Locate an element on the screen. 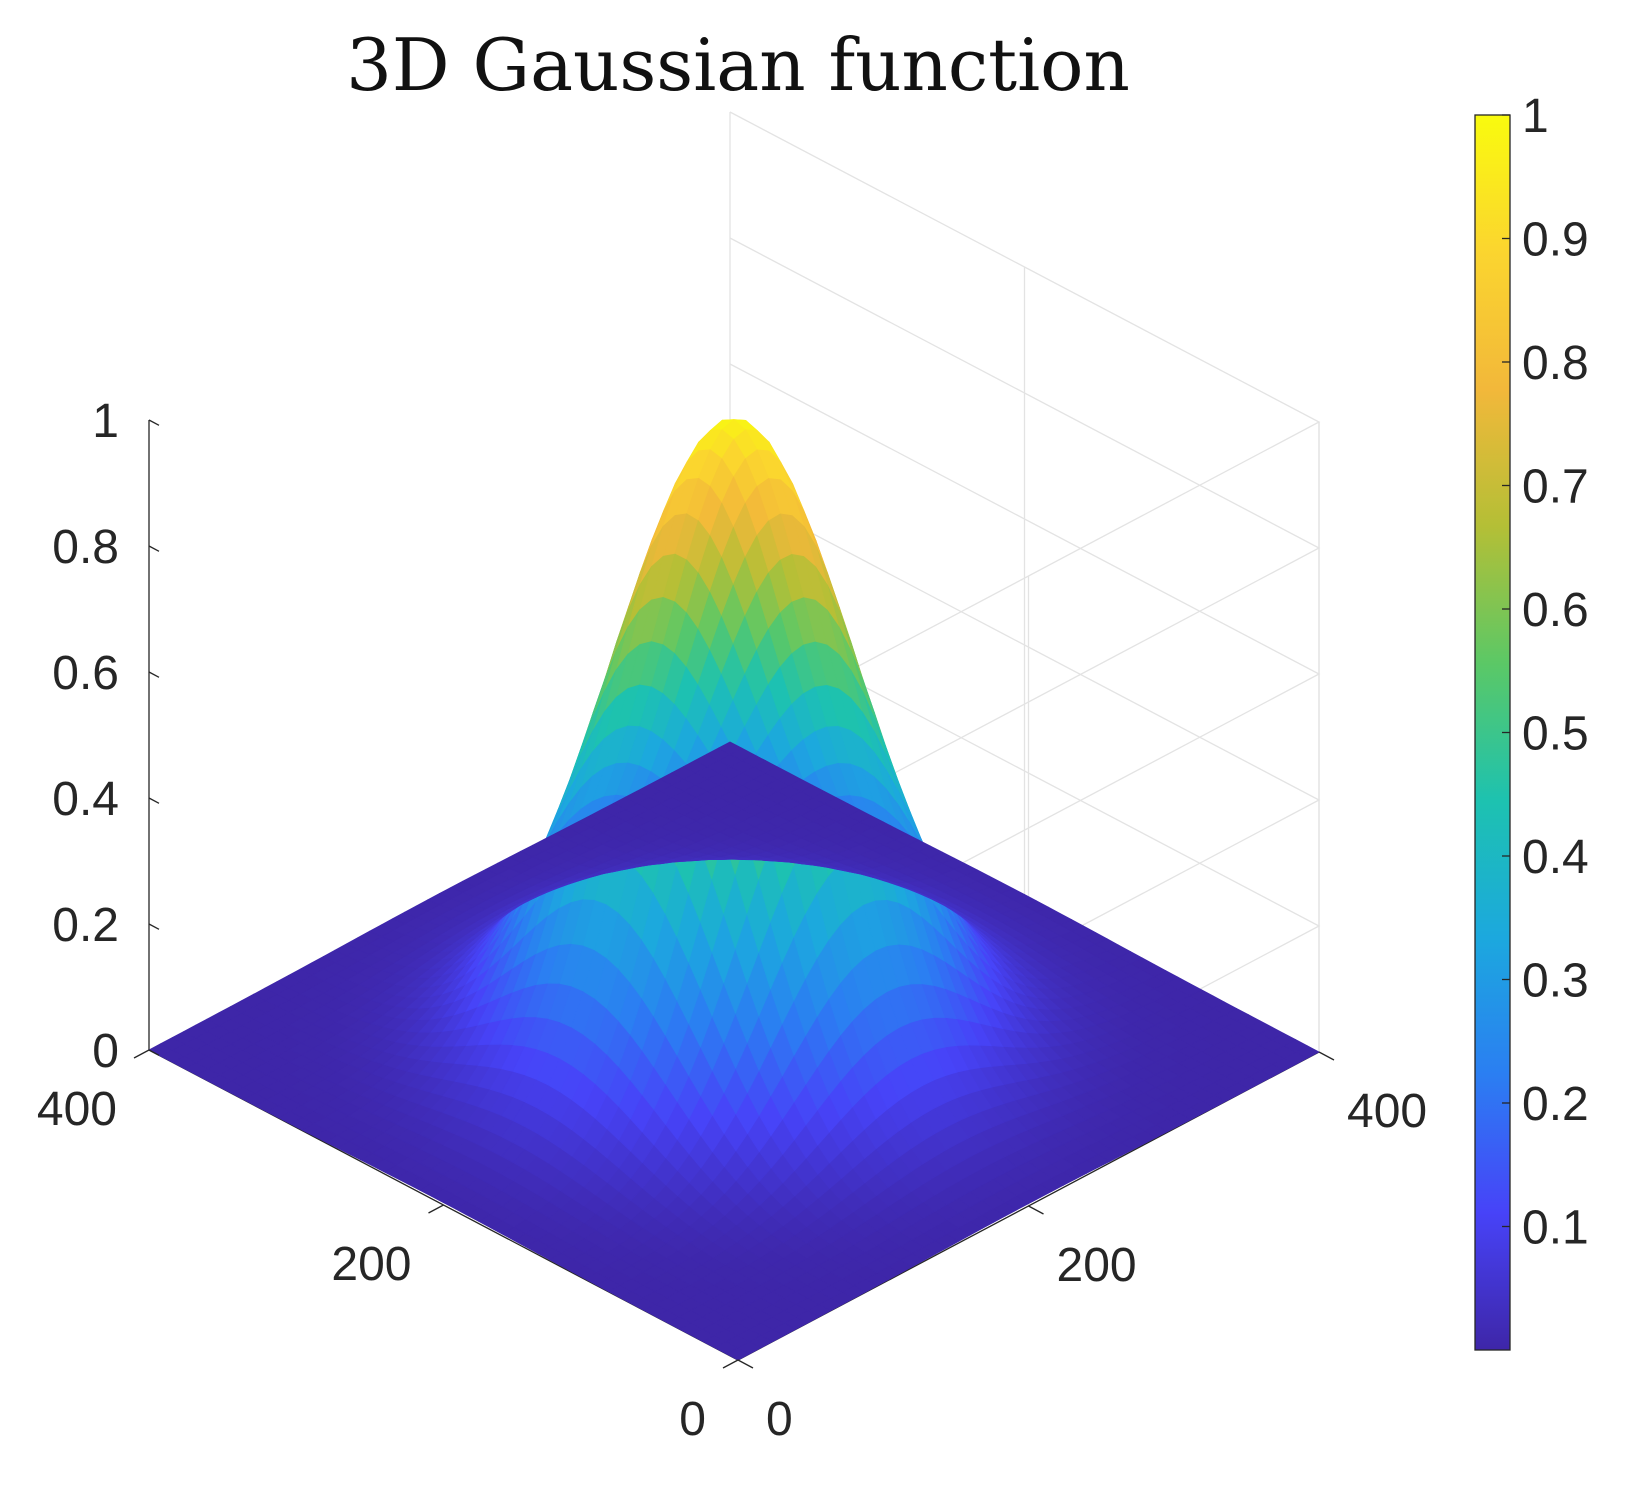 The width and height of the screenshot is (1642, 1510). z-tick-label: 1 is located at coordinates (105, 421).